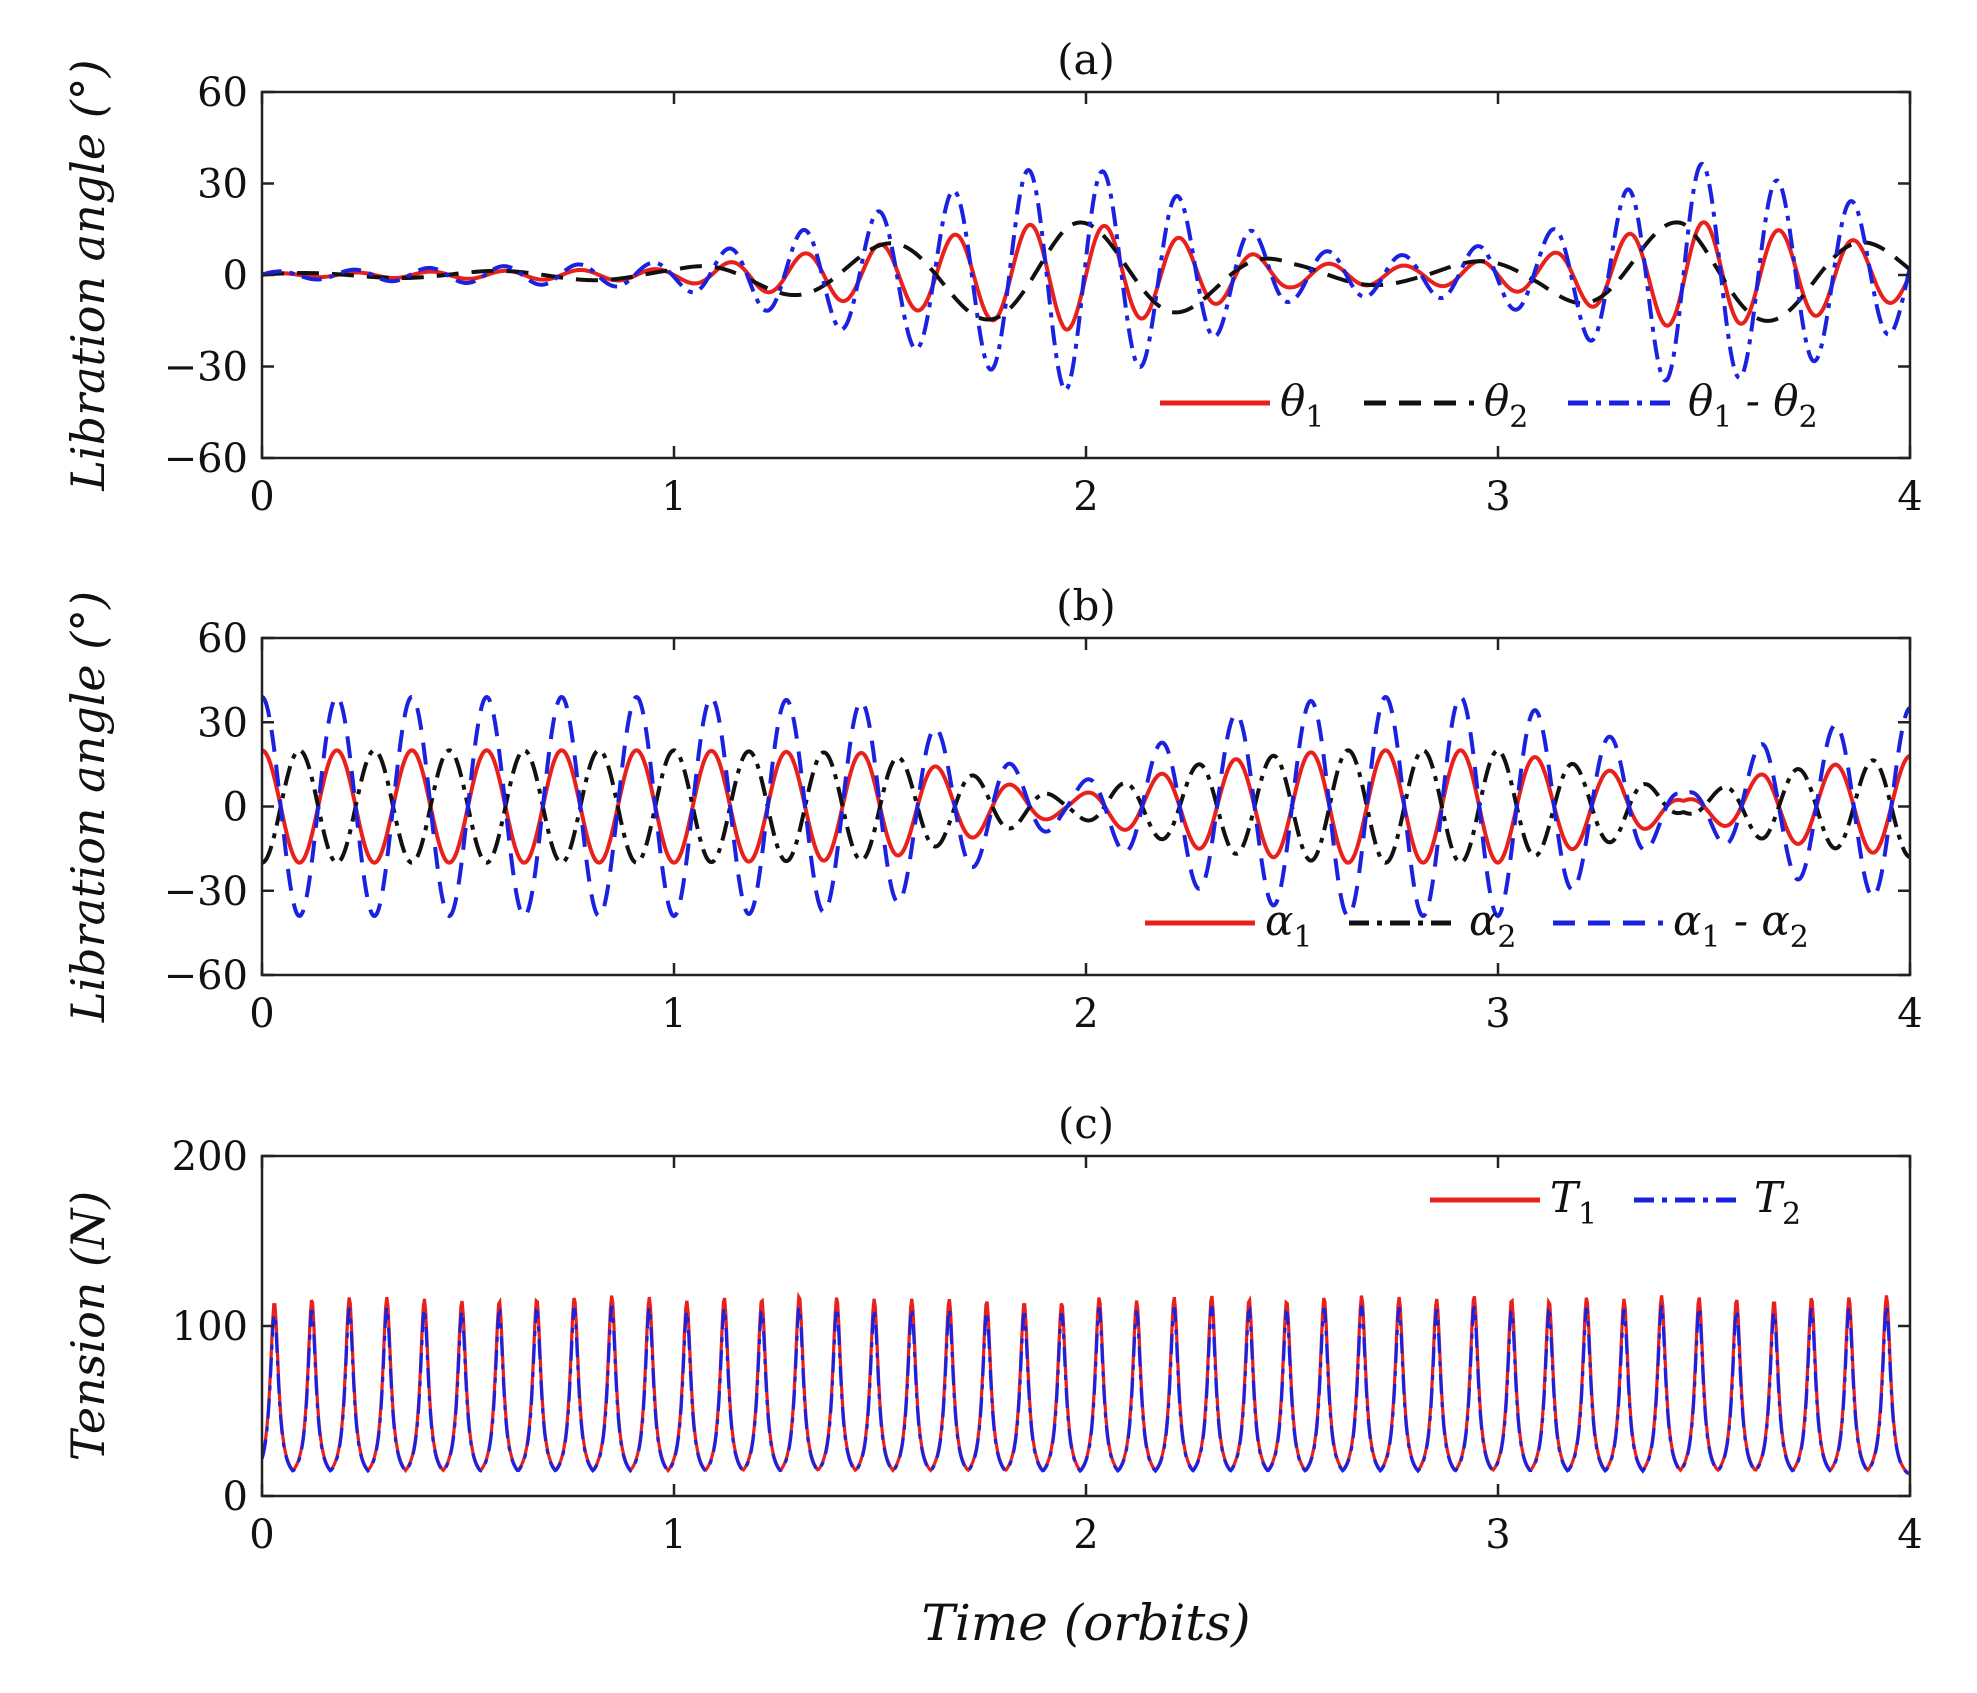 This screenshot has width=1977, height=1693. Describe the element at coordinates (1573, 1202) in the screenshot. I see `legend-entry: T1` at that location.